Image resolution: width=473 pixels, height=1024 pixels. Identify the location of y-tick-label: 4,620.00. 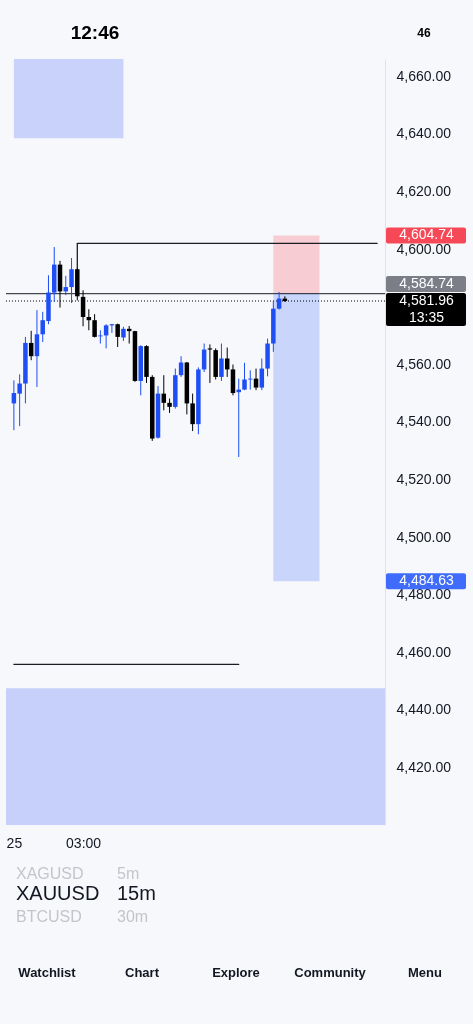
(424, 190).